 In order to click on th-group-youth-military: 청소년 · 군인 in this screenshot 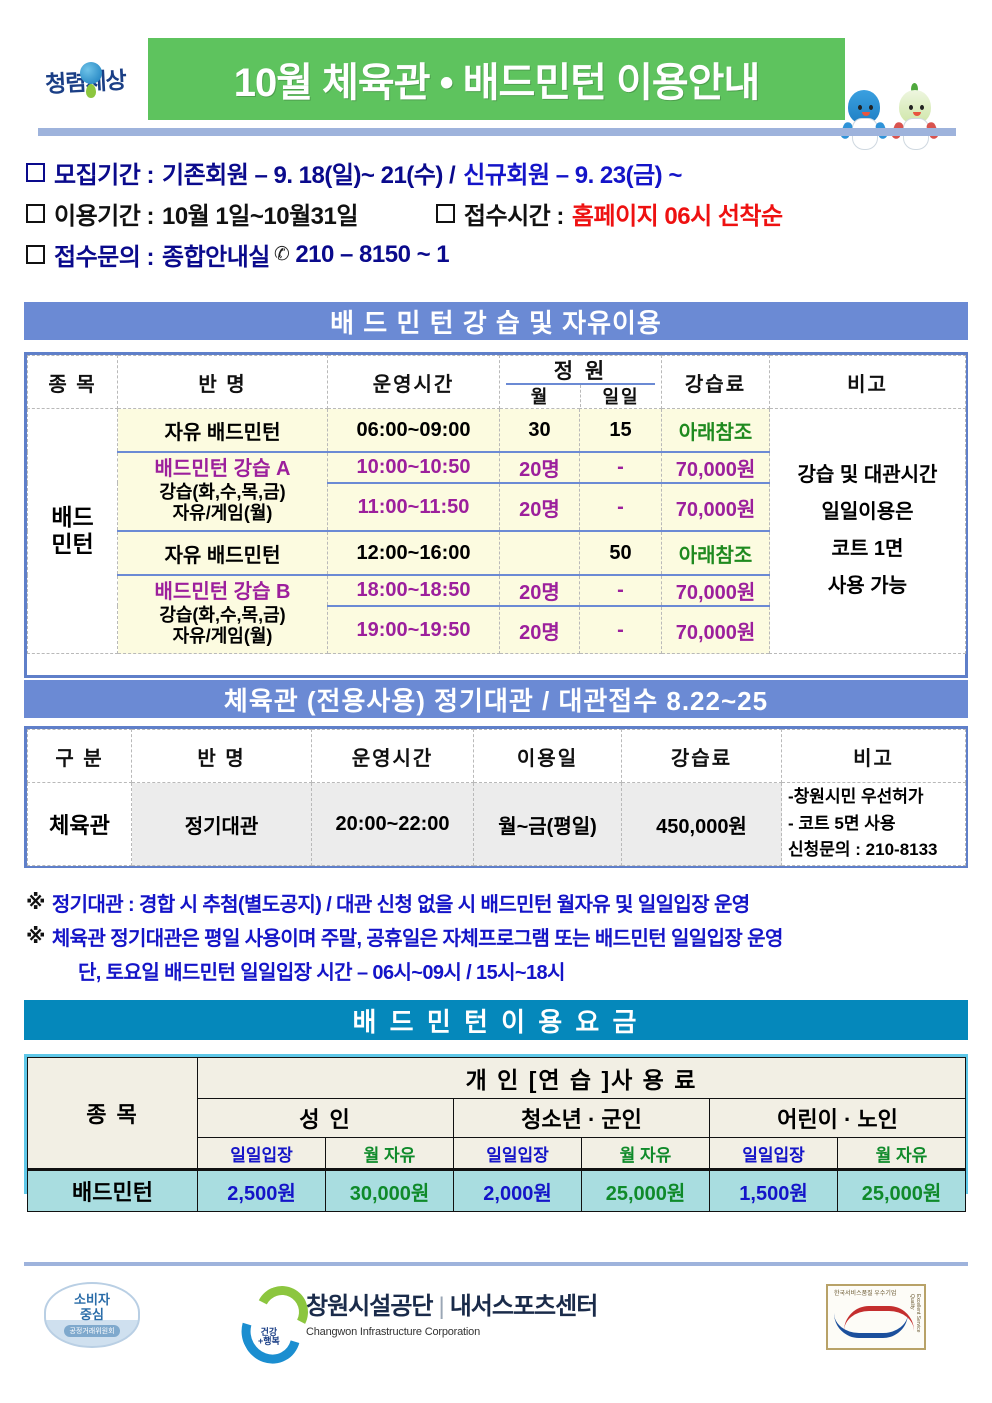, I will do `click(581, 1118)`.